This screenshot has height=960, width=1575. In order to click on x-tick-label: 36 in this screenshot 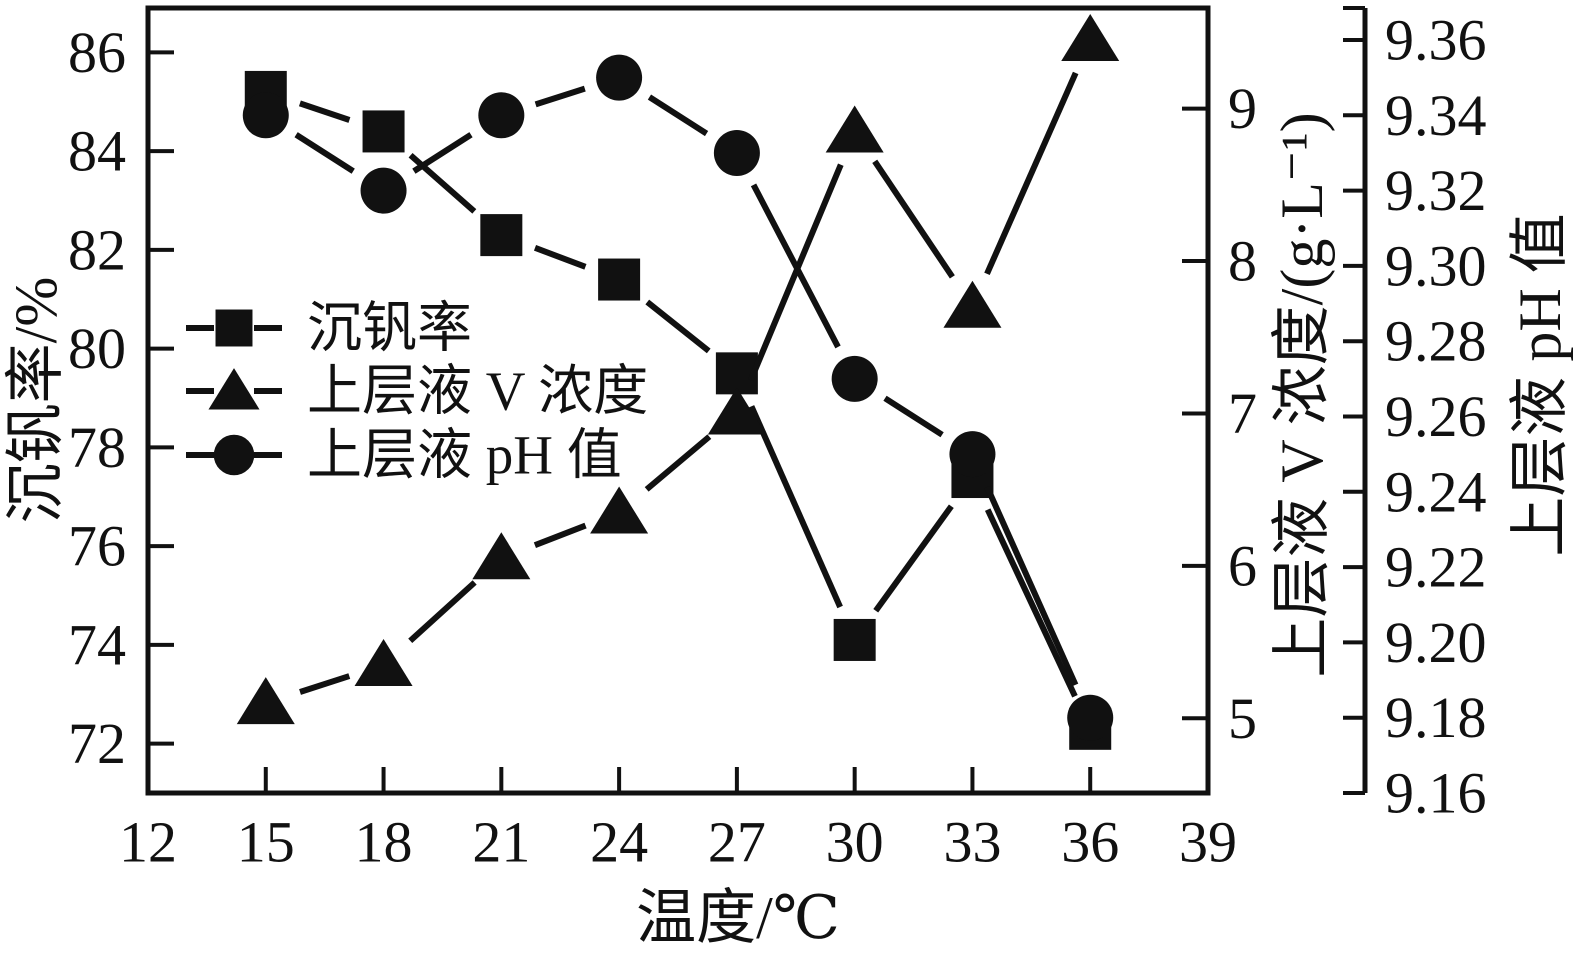, I will do `click(1090, 842)`.